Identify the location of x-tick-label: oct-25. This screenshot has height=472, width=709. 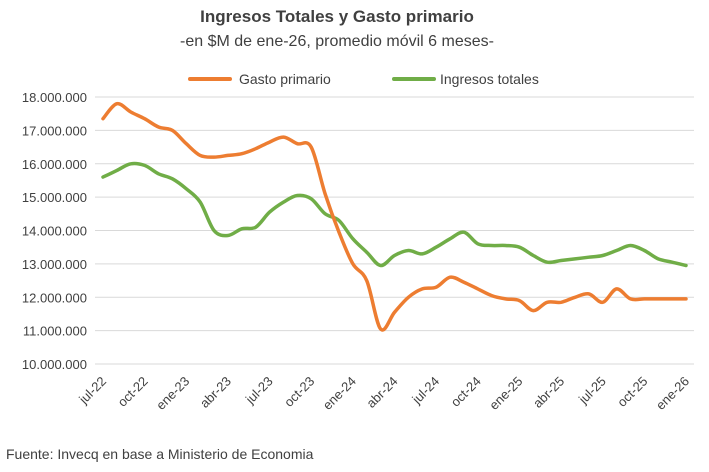
(632, 392).